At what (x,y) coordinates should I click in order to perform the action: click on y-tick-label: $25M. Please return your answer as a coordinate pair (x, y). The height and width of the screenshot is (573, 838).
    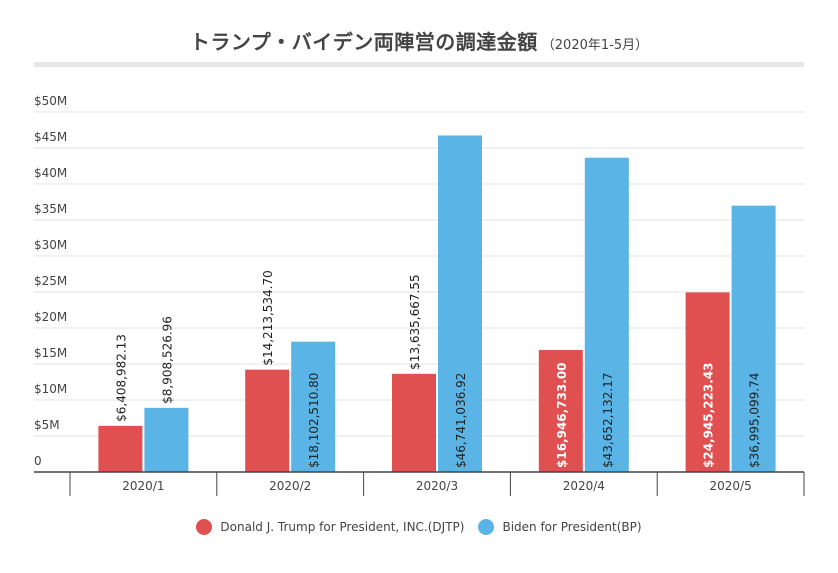
    Looking at the image, I should click on (50, 281).